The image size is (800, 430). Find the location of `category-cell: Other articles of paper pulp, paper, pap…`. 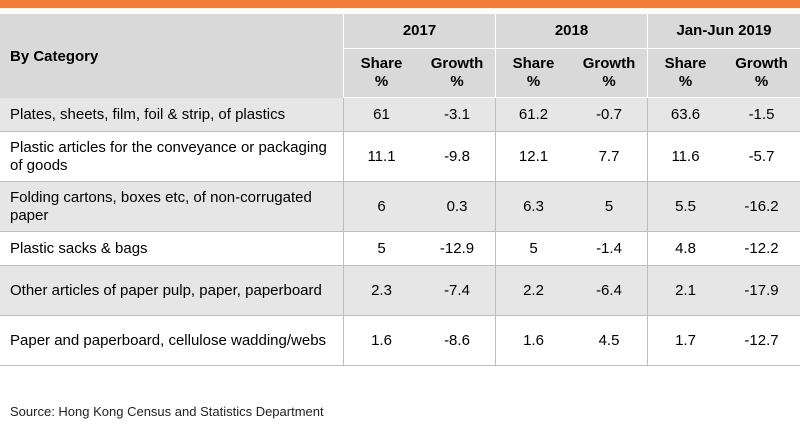

category-cell: Other articles of paper pulp, paper, pap… is located at coordinates (166, 290).